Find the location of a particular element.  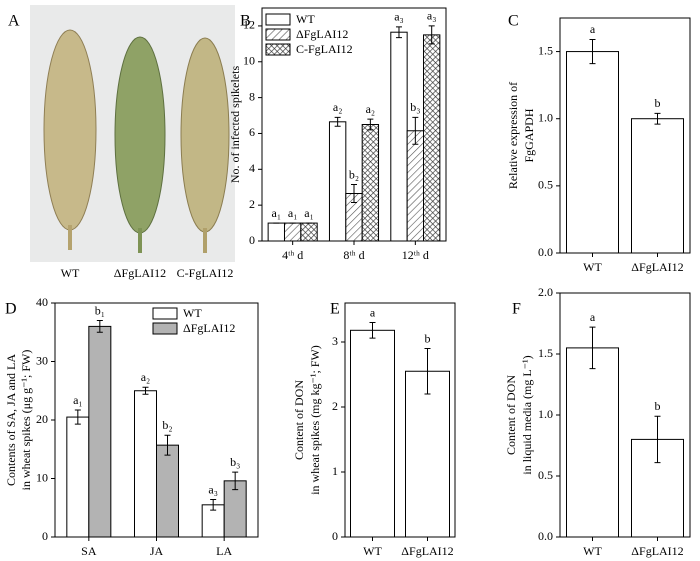

y-tick-label: 30 is located at coordinates (42, 360).